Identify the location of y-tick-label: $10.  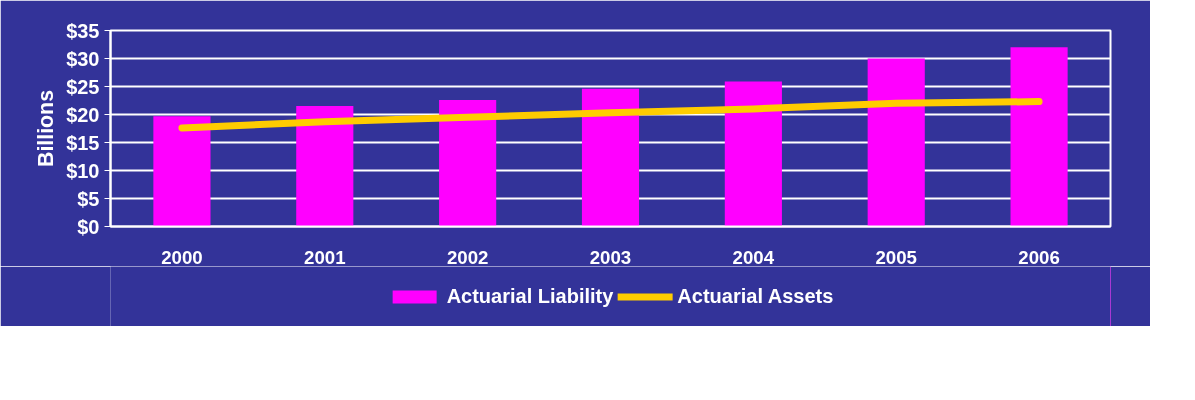
(83, 170).